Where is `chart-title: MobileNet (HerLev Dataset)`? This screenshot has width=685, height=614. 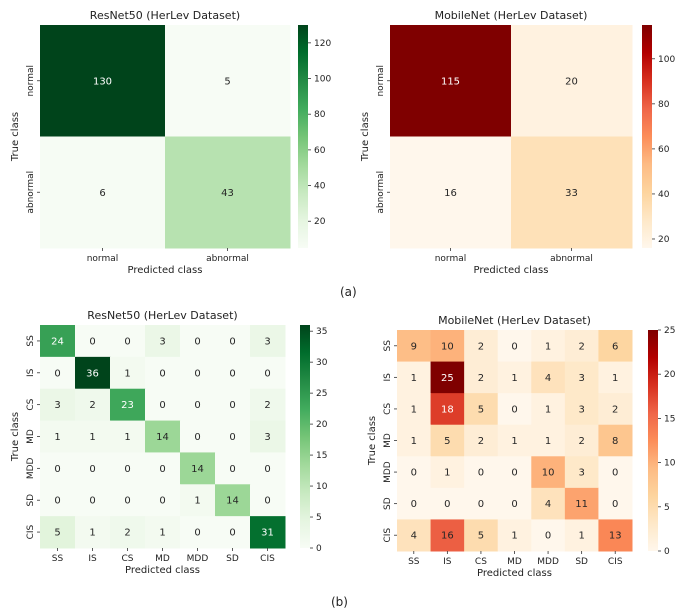
chart-title: MobileNet (HerLev Dataset) is located at coordinates (511, 15).